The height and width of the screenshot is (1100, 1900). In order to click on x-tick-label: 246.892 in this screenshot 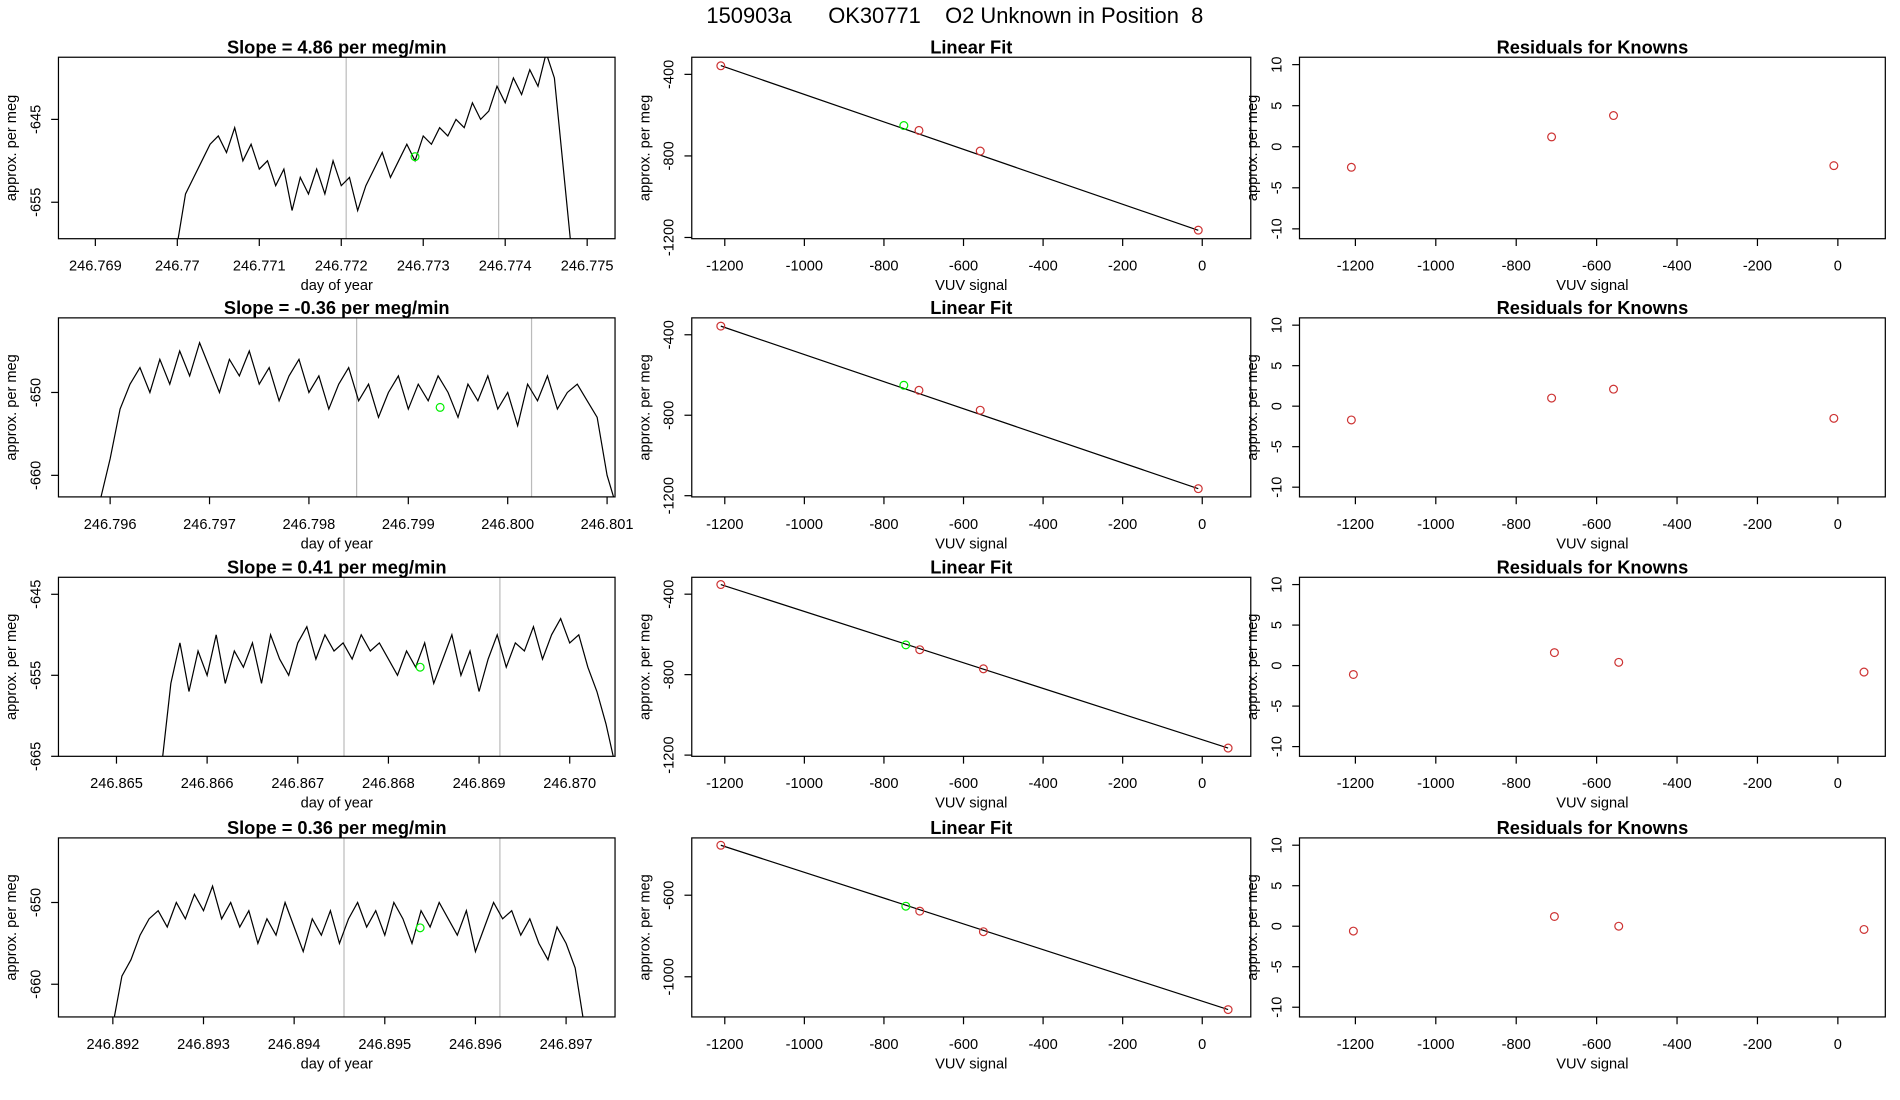, I will do `click(112, 1045)`.